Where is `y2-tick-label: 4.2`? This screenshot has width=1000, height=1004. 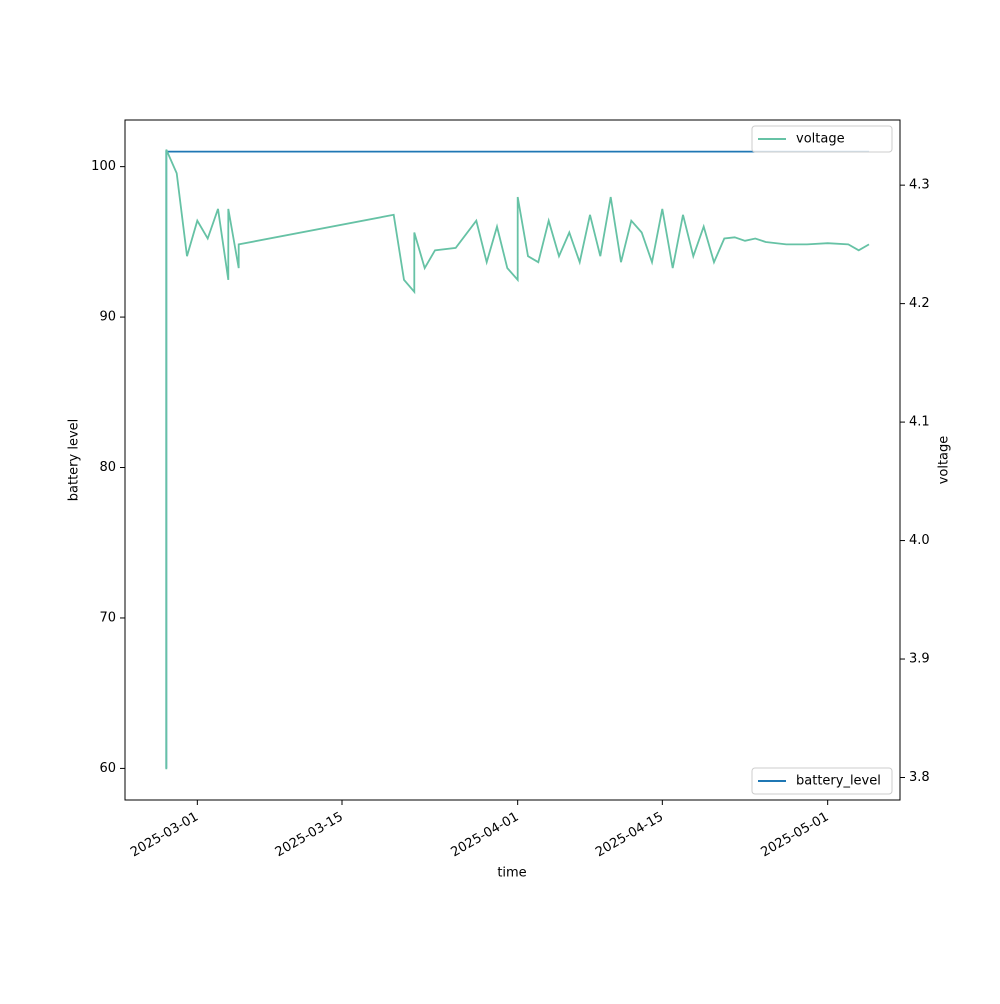 y2-tick-label: 4.2 is located at coordinates (919, 303).